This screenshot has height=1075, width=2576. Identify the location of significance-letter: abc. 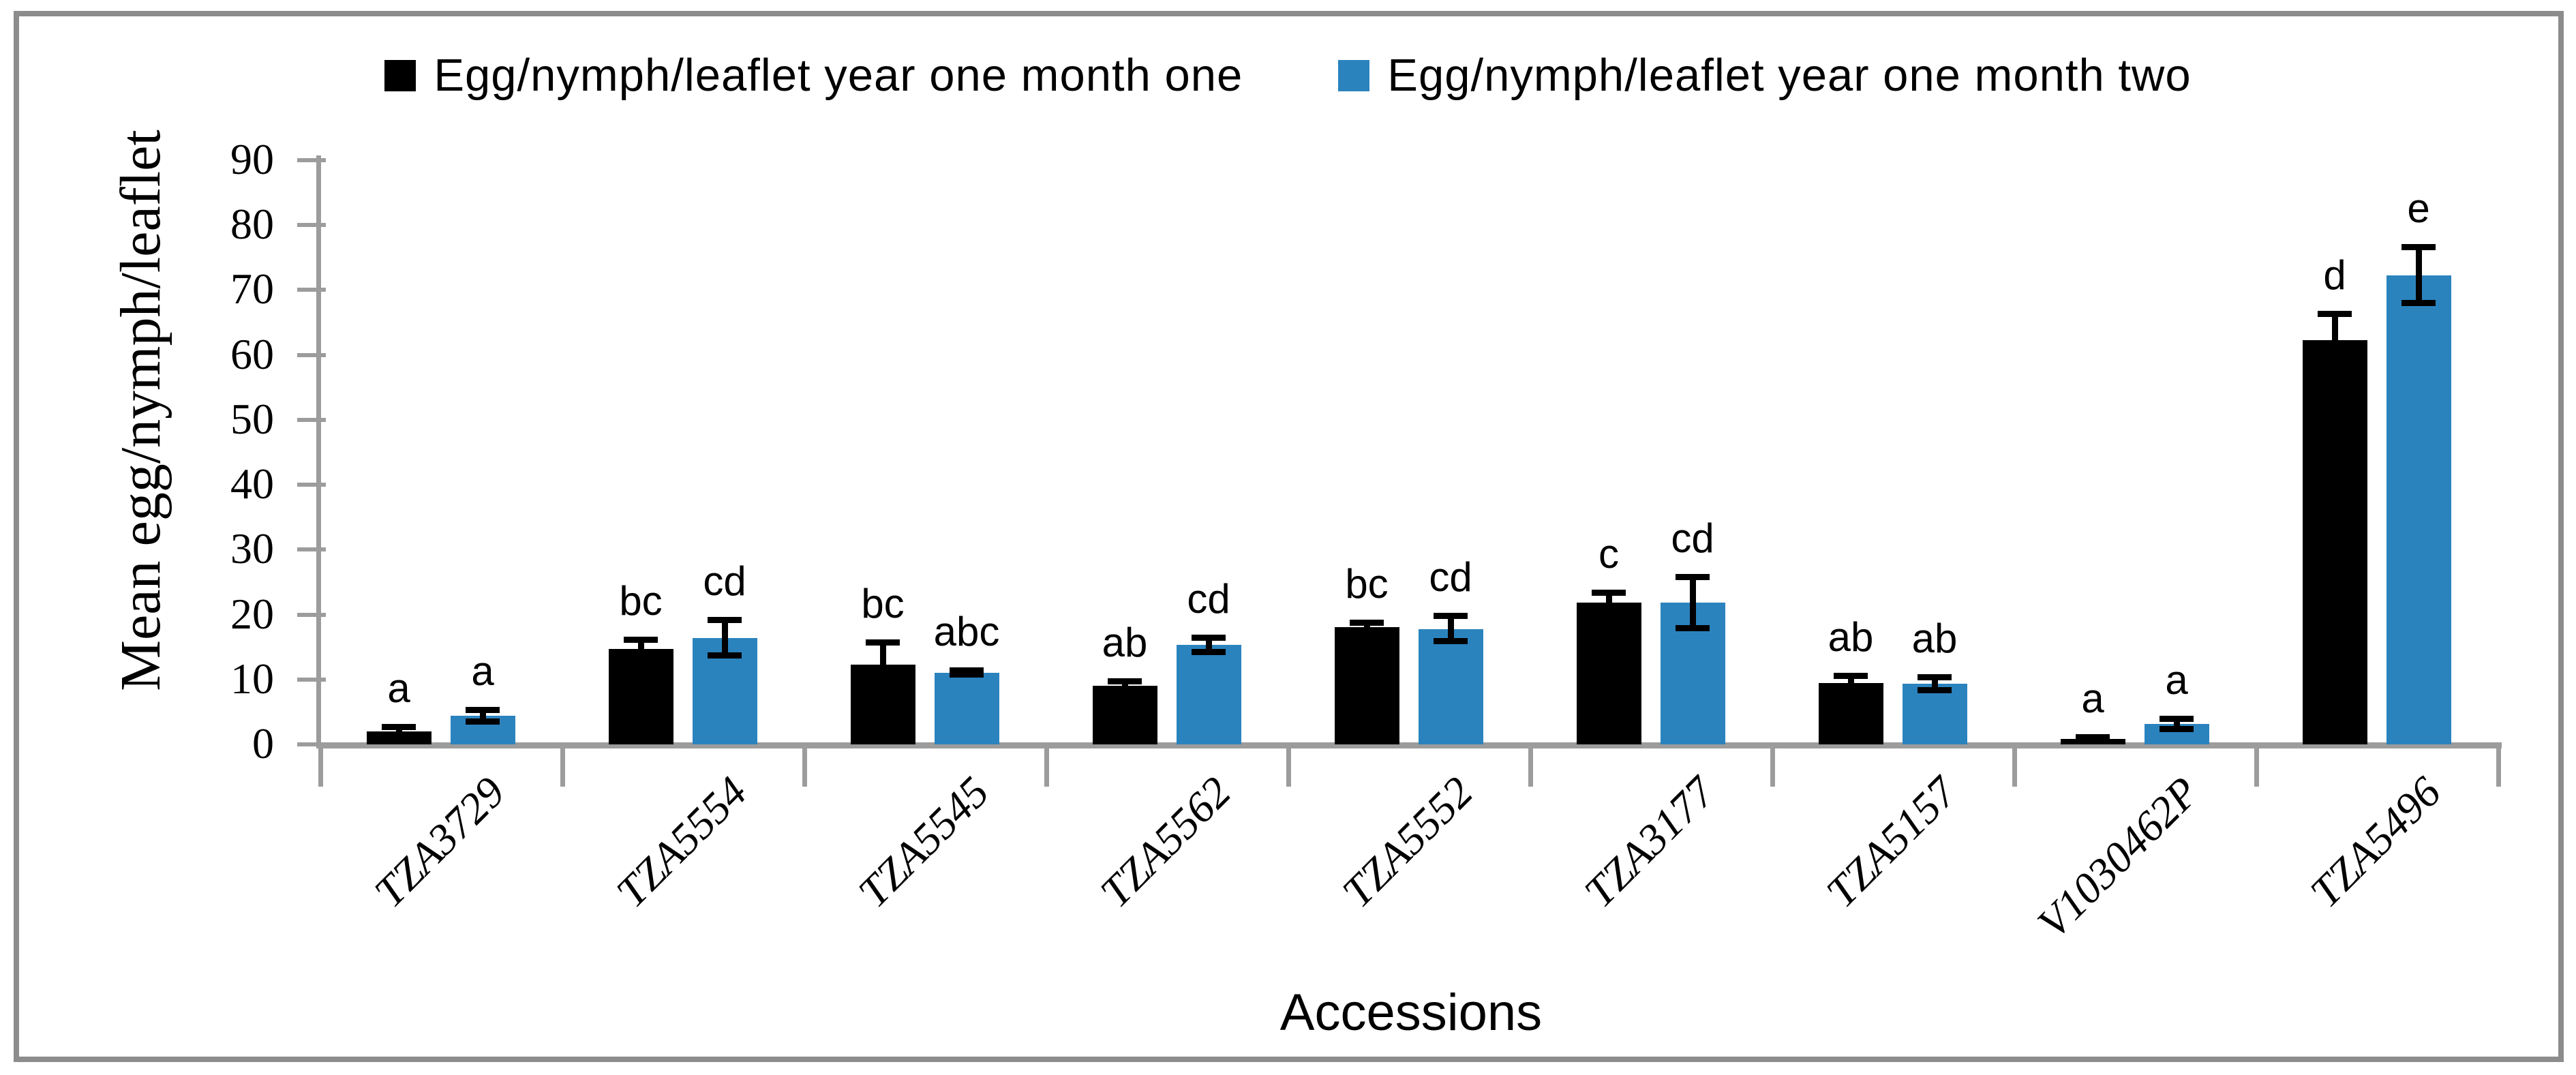
(966, 632).